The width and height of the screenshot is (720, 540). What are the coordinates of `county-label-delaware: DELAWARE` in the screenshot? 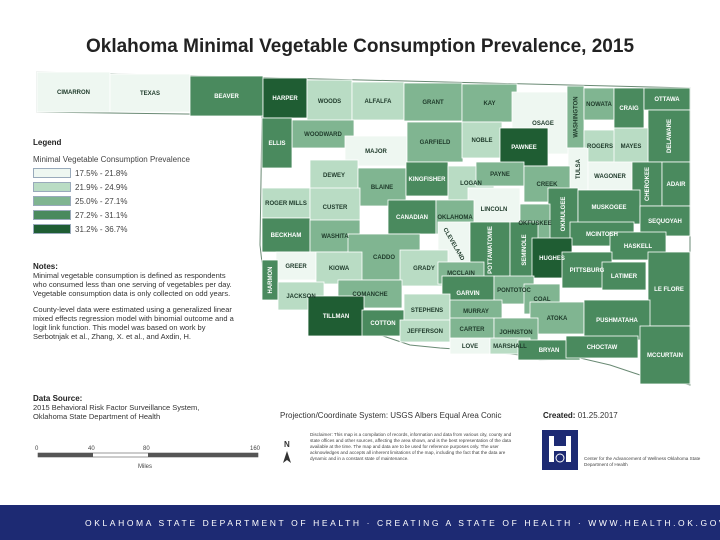 It's located at (670, 136).